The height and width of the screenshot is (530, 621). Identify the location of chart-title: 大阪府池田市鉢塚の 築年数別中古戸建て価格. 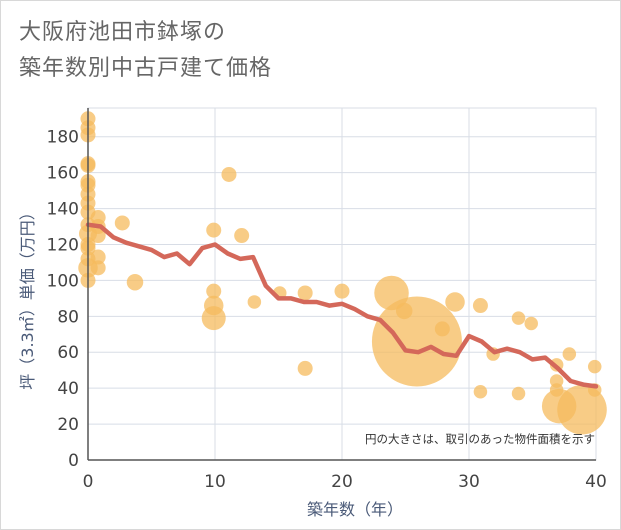
(145, 51).